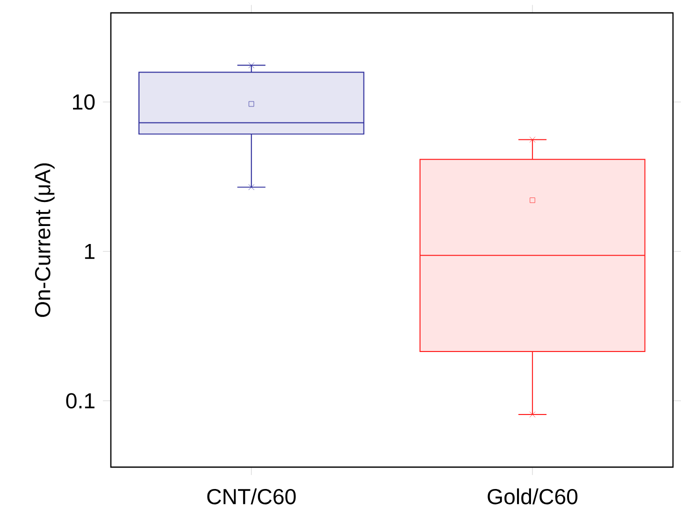 This screenshot has height=513, width=681. What do you see at coordinates (533, 496) in the screenshot?
I see `x-tick-label: Gold/C60` at bounding box center [533, 496].